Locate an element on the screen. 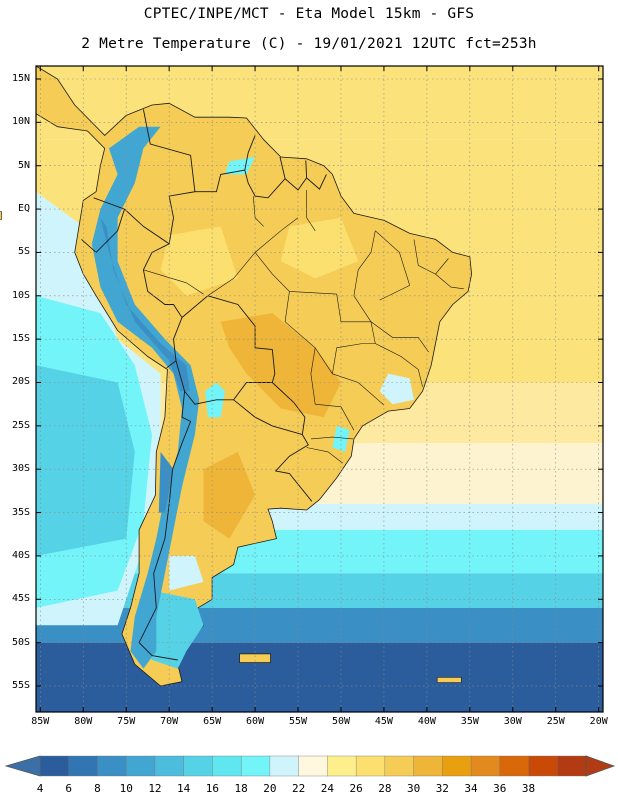 The height and width of the screenshot is (800, 618). lat-label: 55S is located at coordinates (20, 685).